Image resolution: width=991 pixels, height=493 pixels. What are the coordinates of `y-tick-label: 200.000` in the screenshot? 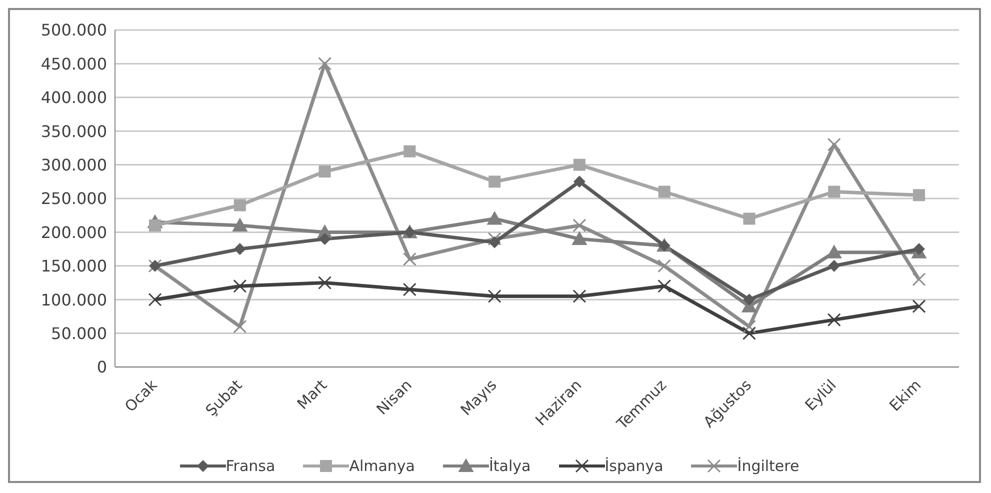 It's located at (73, 232).